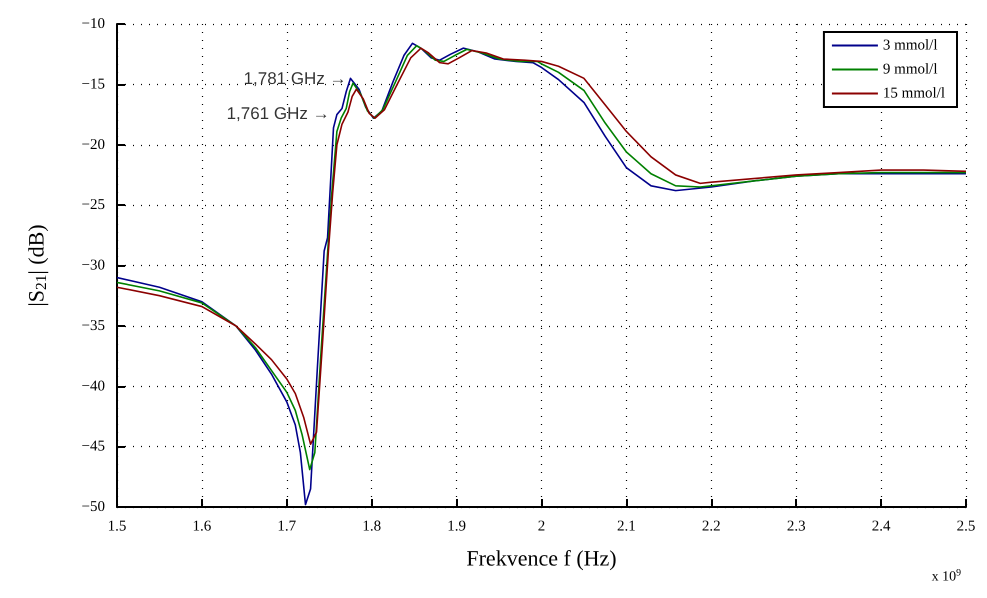 The image size is (987, 598). What do you see at coordinates (456, 526) in the screenshot?
I see `x-tick-label: 1.9` at bounding box center [456, 526].